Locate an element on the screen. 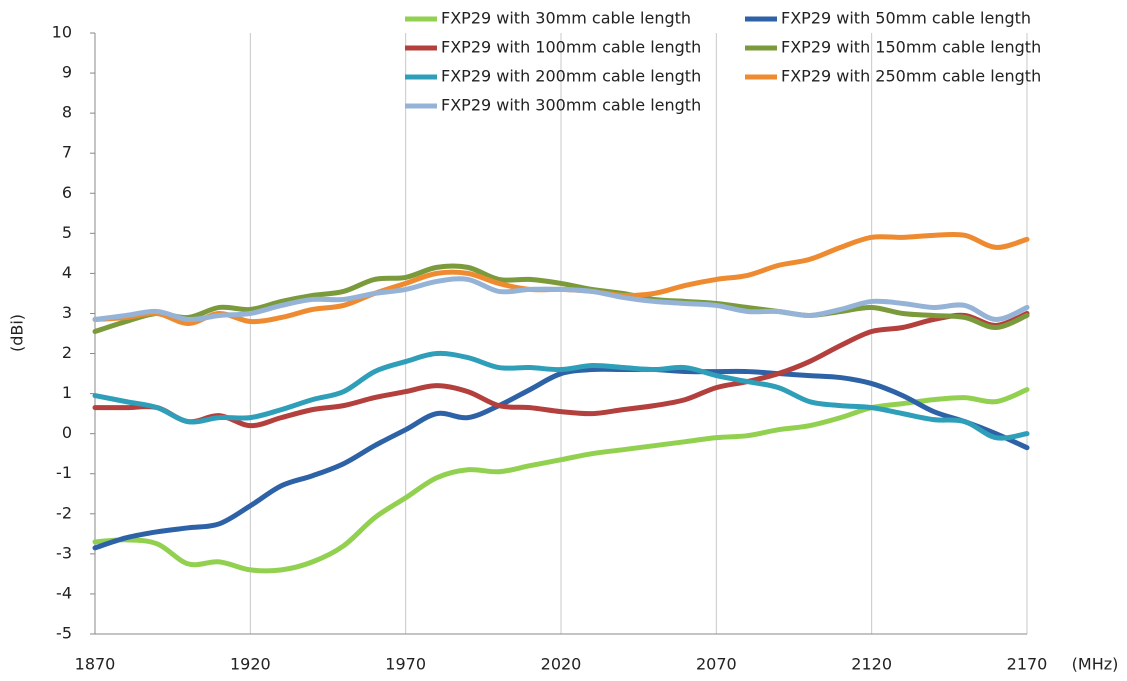  legend-label: FXP29 with 150mm cable length is located at coordinates (911, 47).